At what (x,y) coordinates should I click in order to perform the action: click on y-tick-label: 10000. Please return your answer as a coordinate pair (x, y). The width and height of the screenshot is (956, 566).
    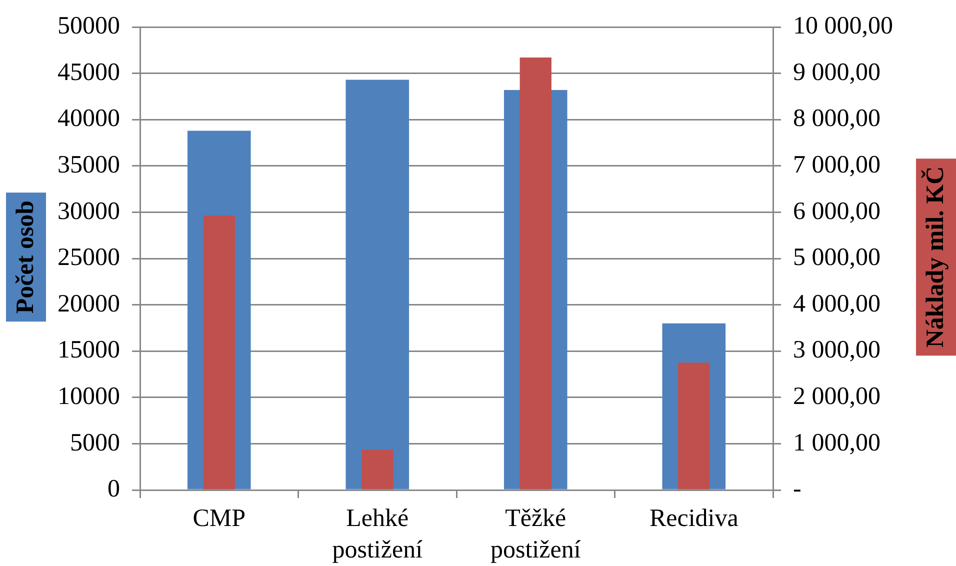
    Looking at the image, I should click on (89, 396).